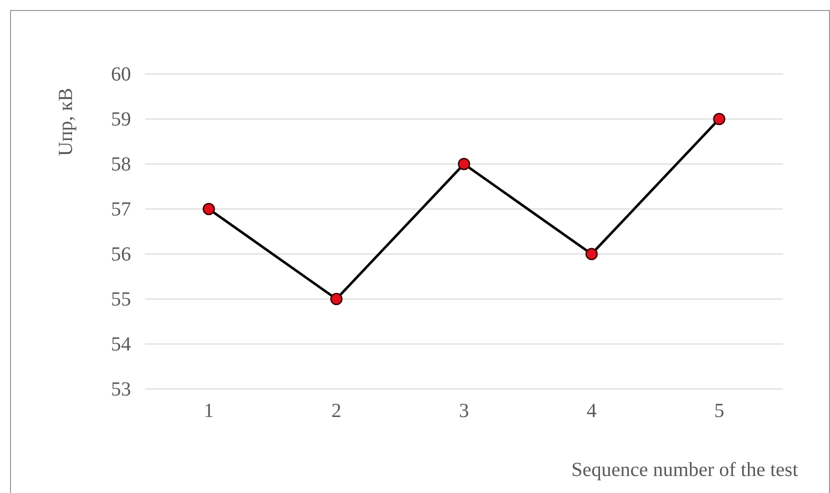  What do you see at coordinates (121, 164) in the screenshot?
I see `y-tick-label: 58` at bounding box center [121, 164].